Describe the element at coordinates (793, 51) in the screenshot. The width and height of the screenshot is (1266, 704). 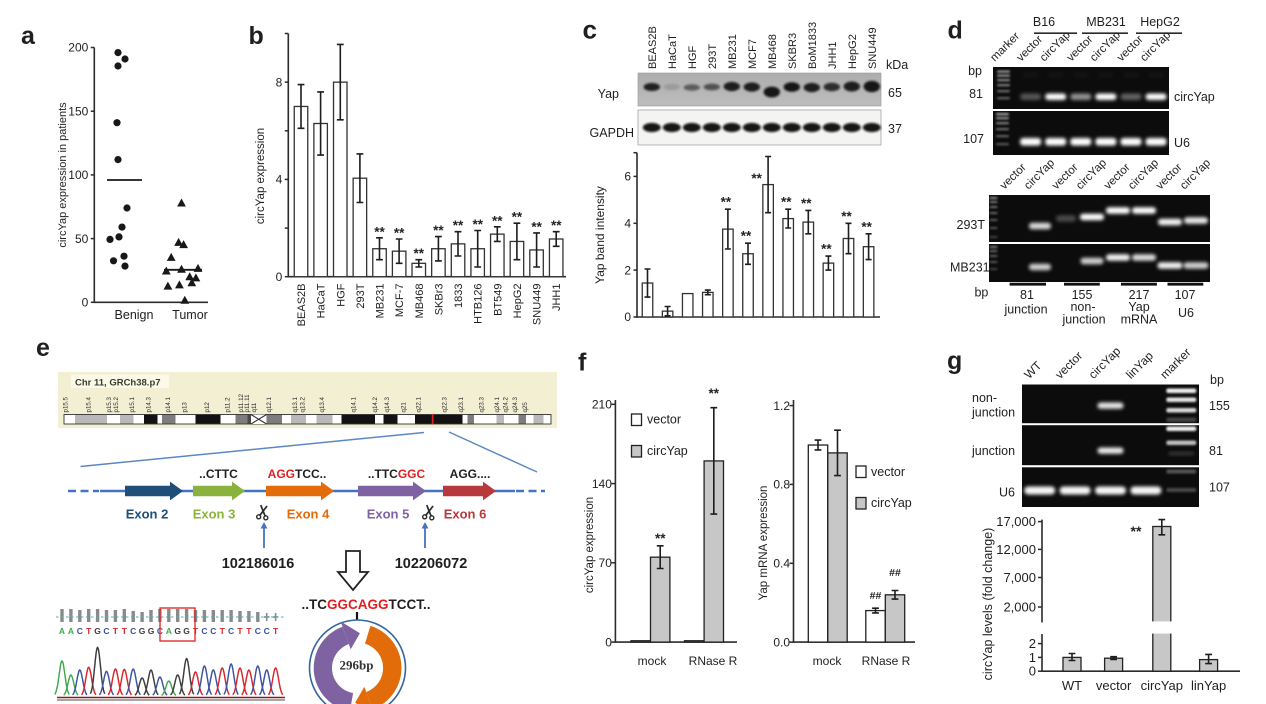
I see `svg-text: SKBR3` at that location.